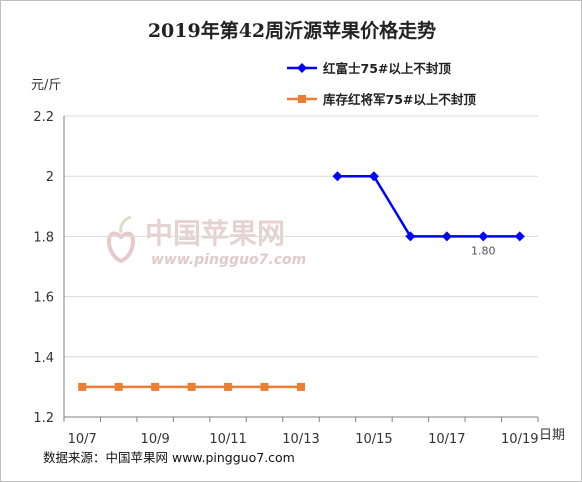 This screenshot has width=582, height=482. What do you see at coordinates (43, 298) in the screenshot?
I see `y-tick-label-2: 1.6` at bounding box center [43, 298].